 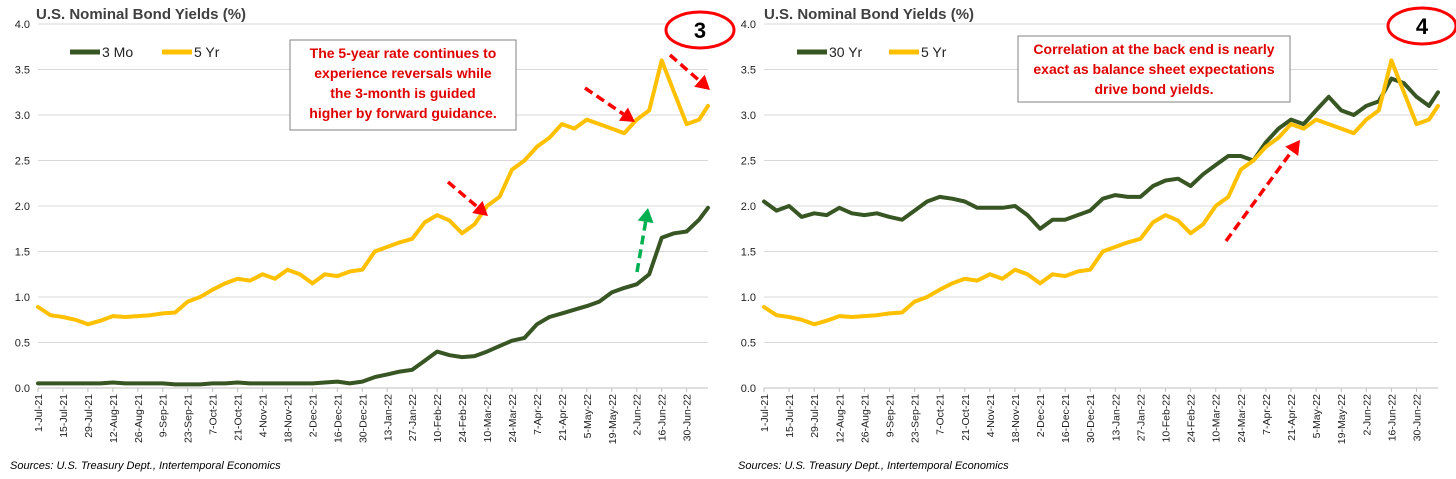 I want to click on annotation-line: Correlation at the back end is nearly, so click(x=1153, y=49).